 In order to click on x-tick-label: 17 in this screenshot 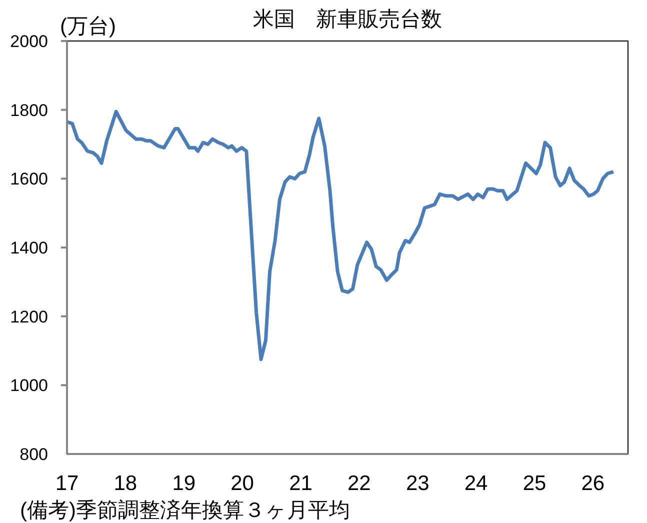, I will do `click(67, 483)`.